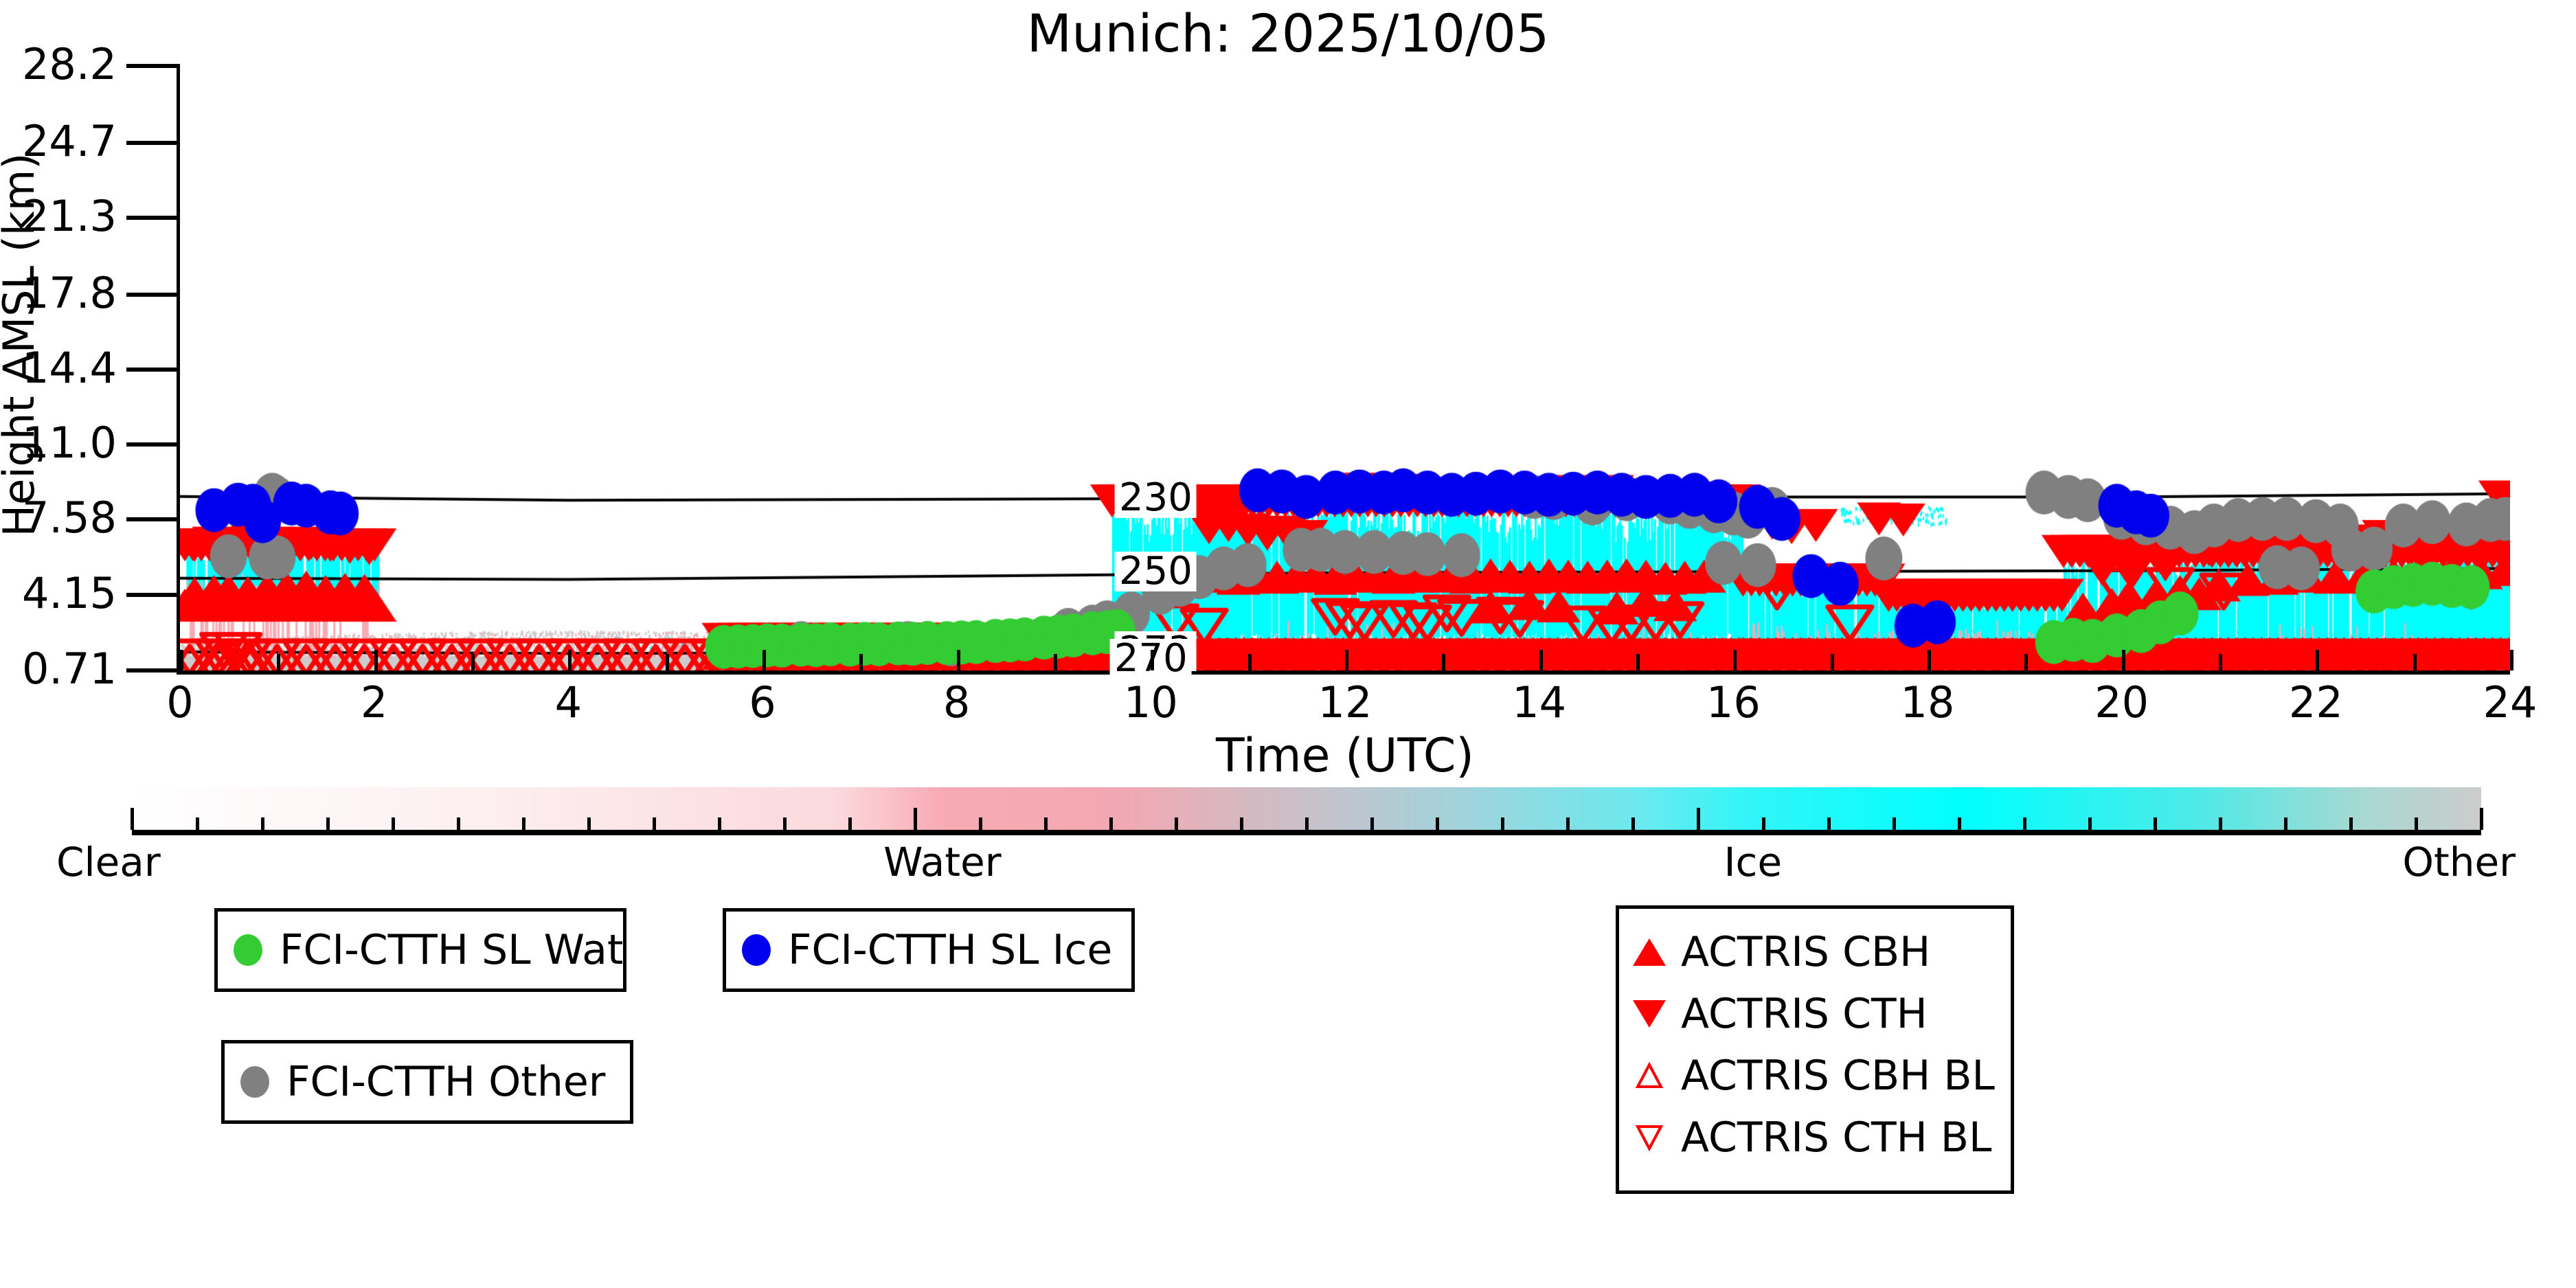 This screenshot has width=2576, height=1288. I want to click on legend-row: FCI-CTTH SL Wat, so click(420, 950).